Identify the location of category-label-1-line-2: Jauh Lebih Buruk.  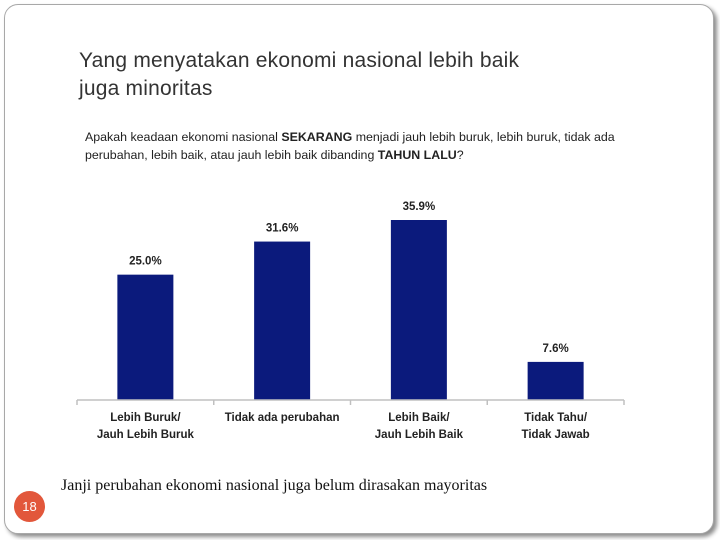
(146, 435).